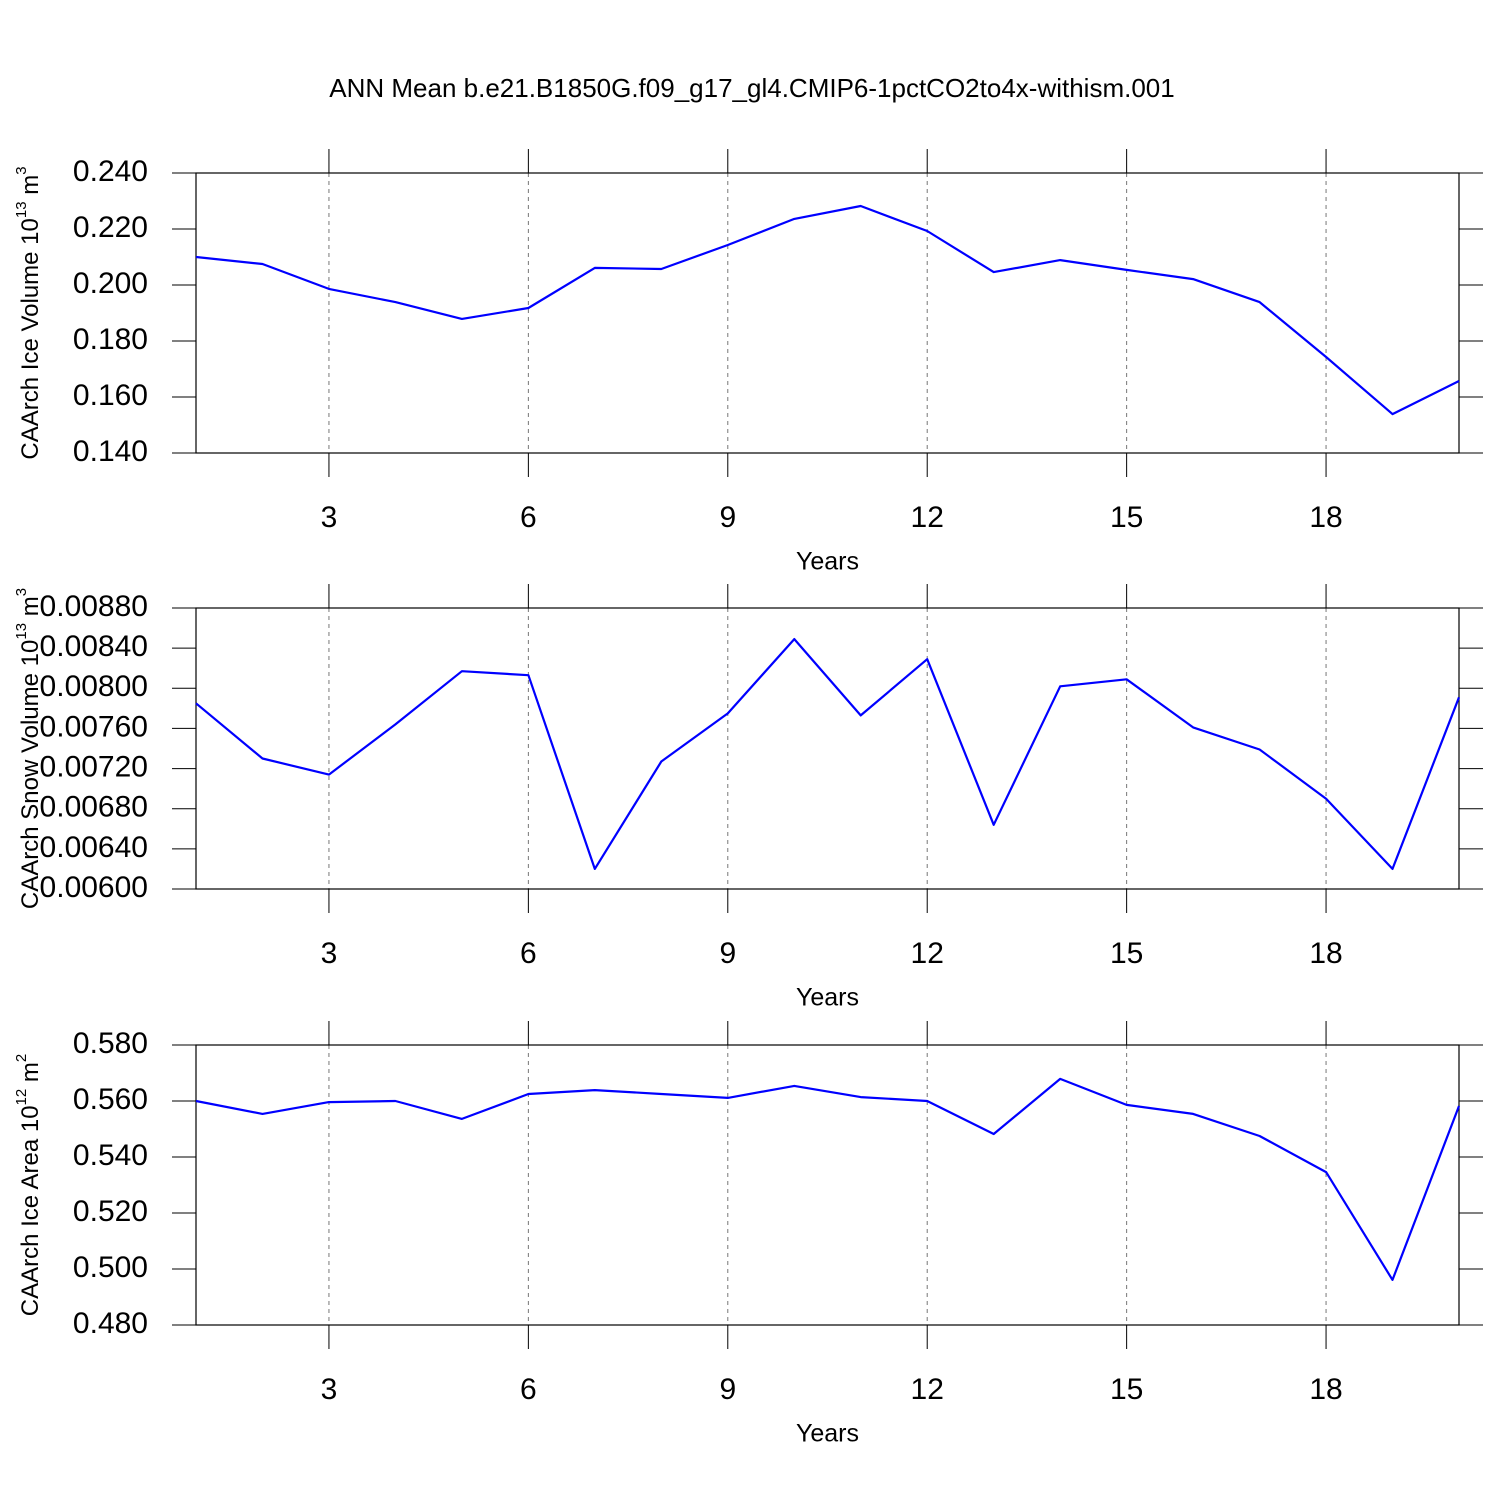 Image resolution: width=1500 pixels, height=1500 pixels. What do you see at coordinates (110, 1155) in the screenshot?
I see `y-tick-label: 0.540` at bounding box center [110, 1155].